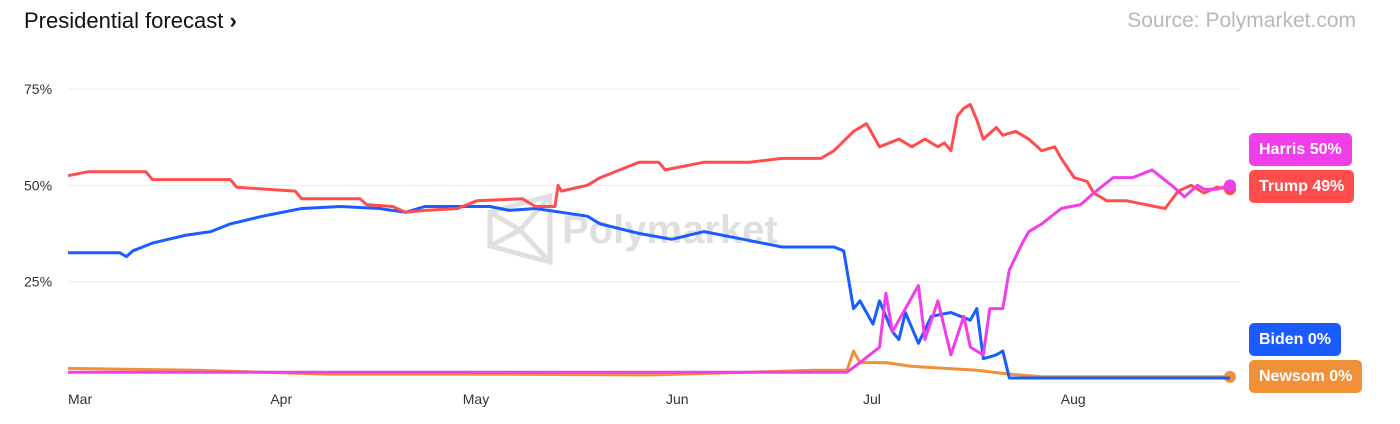 Image resolution: width=1400 pixels, height=424 pixels. Describe the element at coordinates (1295, 339) in the screenshot. I see `legend-biden: Biden 0%` at that location.